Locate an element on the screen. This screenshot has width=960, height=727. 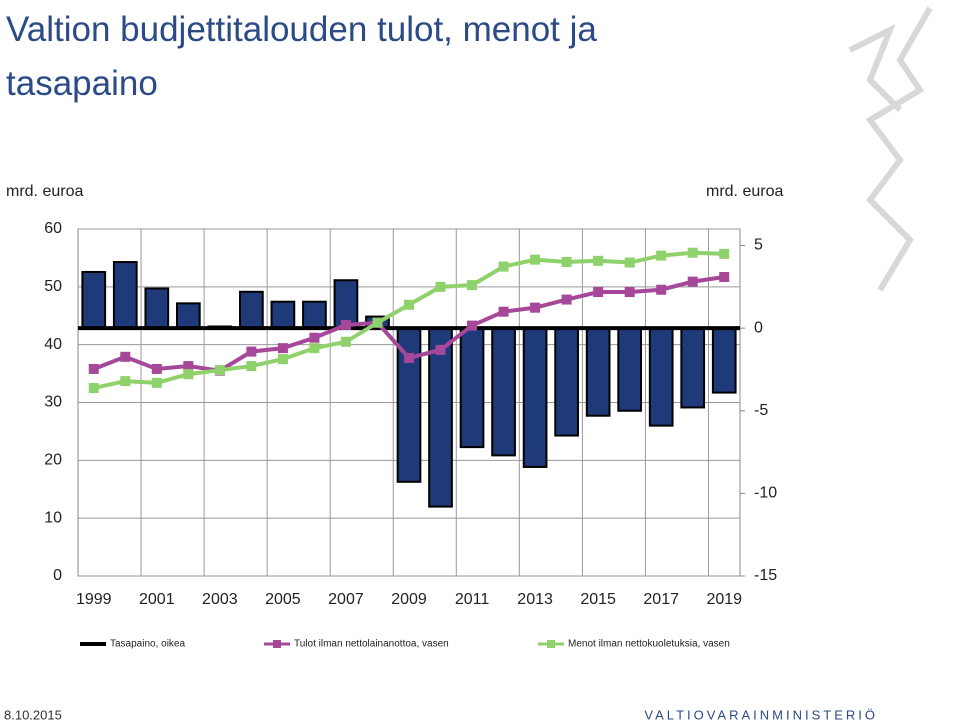
y2-axis-label: mrd. euroa is located at coordinates (744, 191).